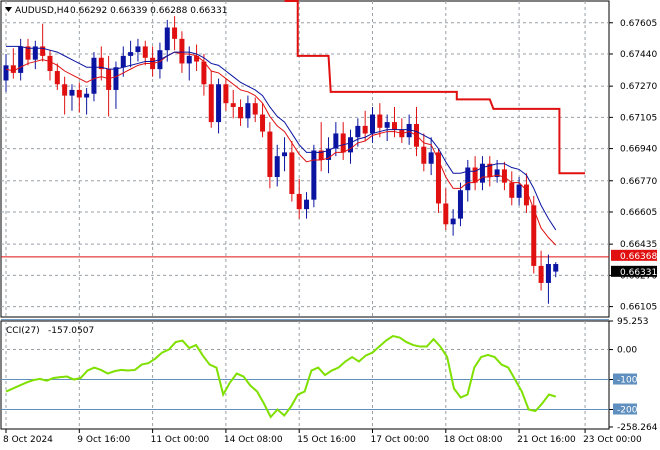 Image resolution: width=660 pixels, height=450 pixels. I want to click on cci-y-axis: 95.253 0.00 -100 -200 -258.264, so click(633, 375).